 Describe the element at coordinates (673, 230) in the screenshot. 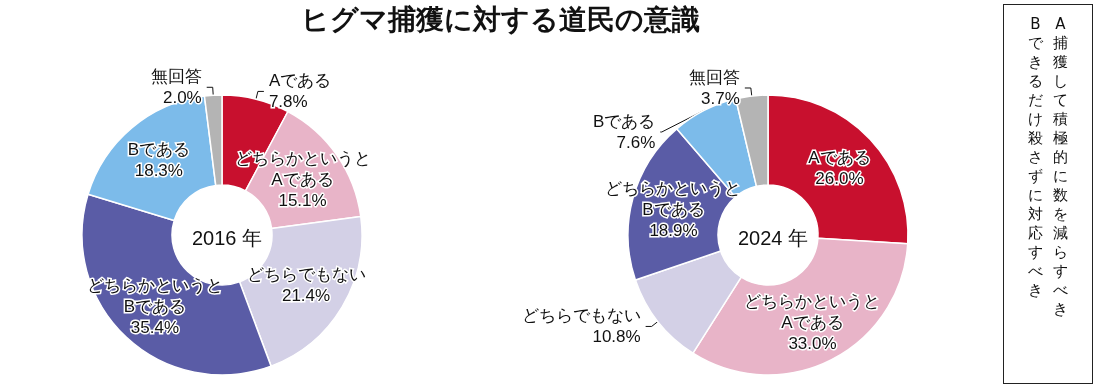

I see `data-label: 18.9%` at that location.